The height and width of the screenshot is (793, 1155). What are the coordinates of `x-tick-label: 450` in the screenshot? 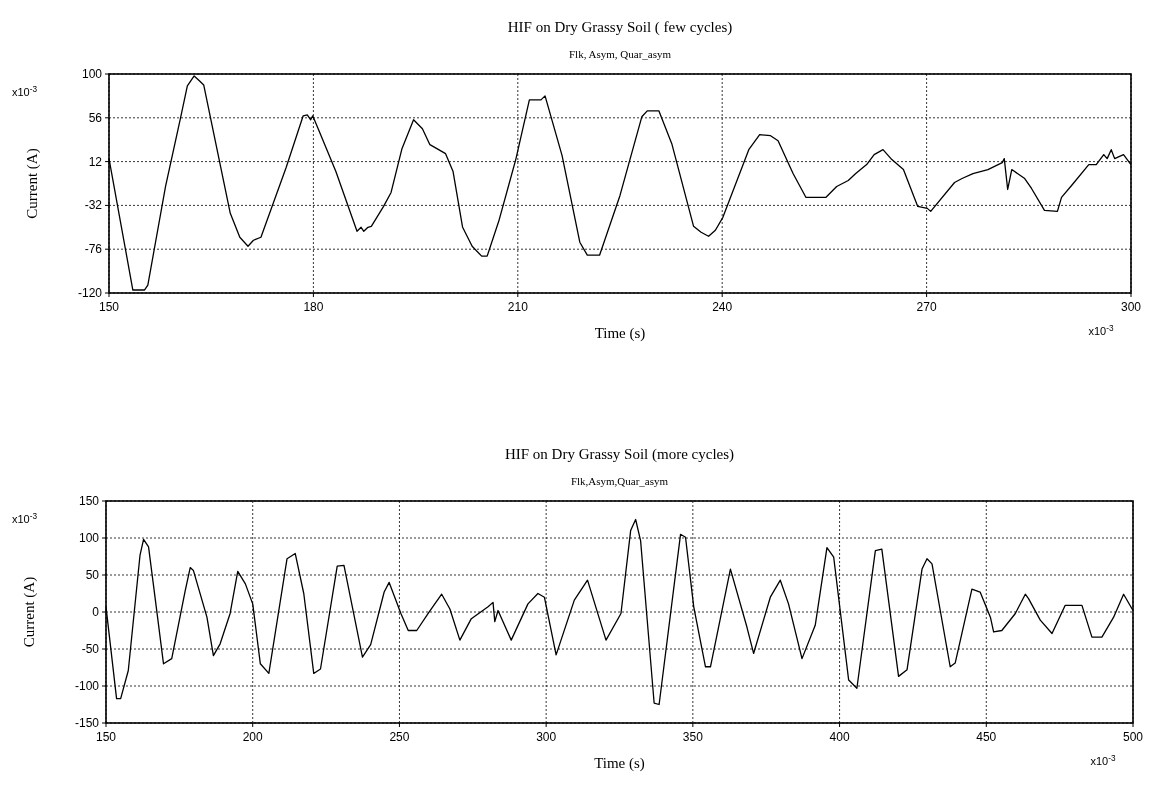 It's located at (986, 737).